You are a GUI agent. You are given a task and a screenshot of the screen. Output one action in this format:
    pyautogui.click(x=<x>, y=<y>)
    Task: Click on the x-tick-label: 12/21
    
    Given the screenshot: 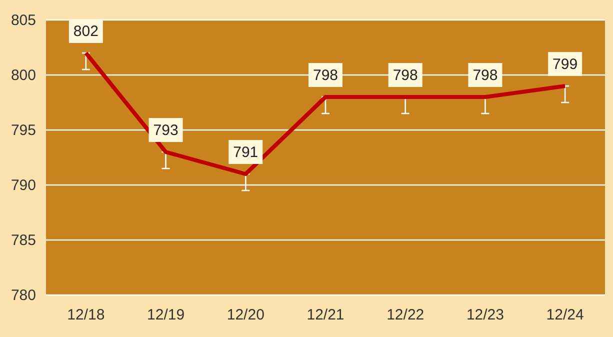 What is the action you would take?
    pyautogui.click(x=325, y=315)
    